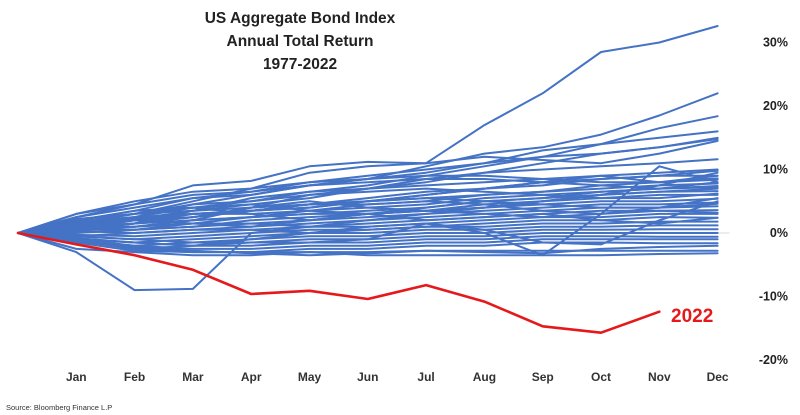 Image resolution: width=800 pixels, height=415 pixels. I want to click on y-tick-label: 0%, so click(779, 233).